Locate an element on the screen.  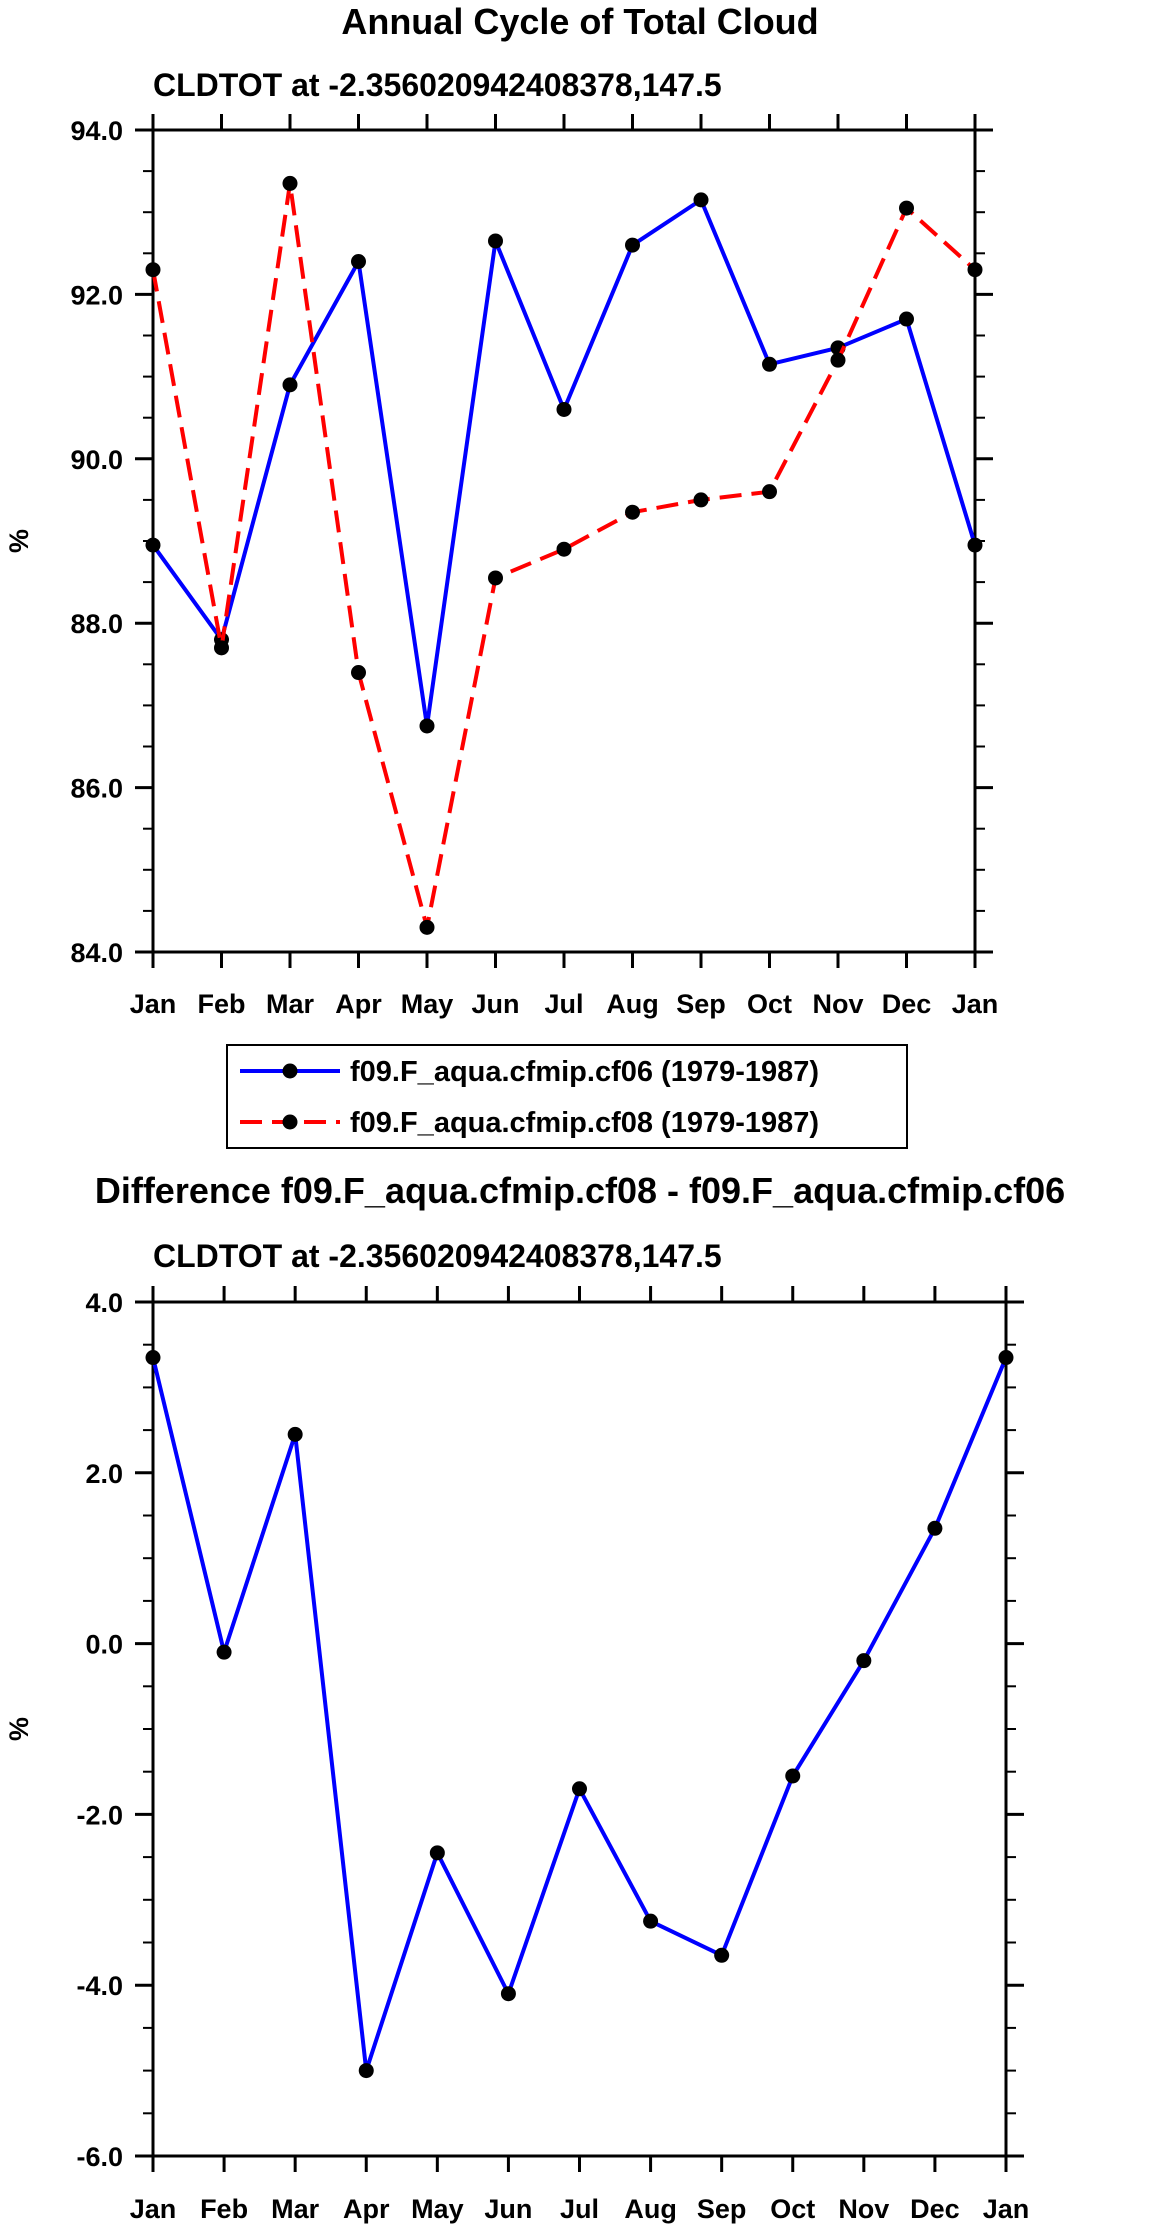
y-tick-label: 86.0 is located at coordinates (96, 789).